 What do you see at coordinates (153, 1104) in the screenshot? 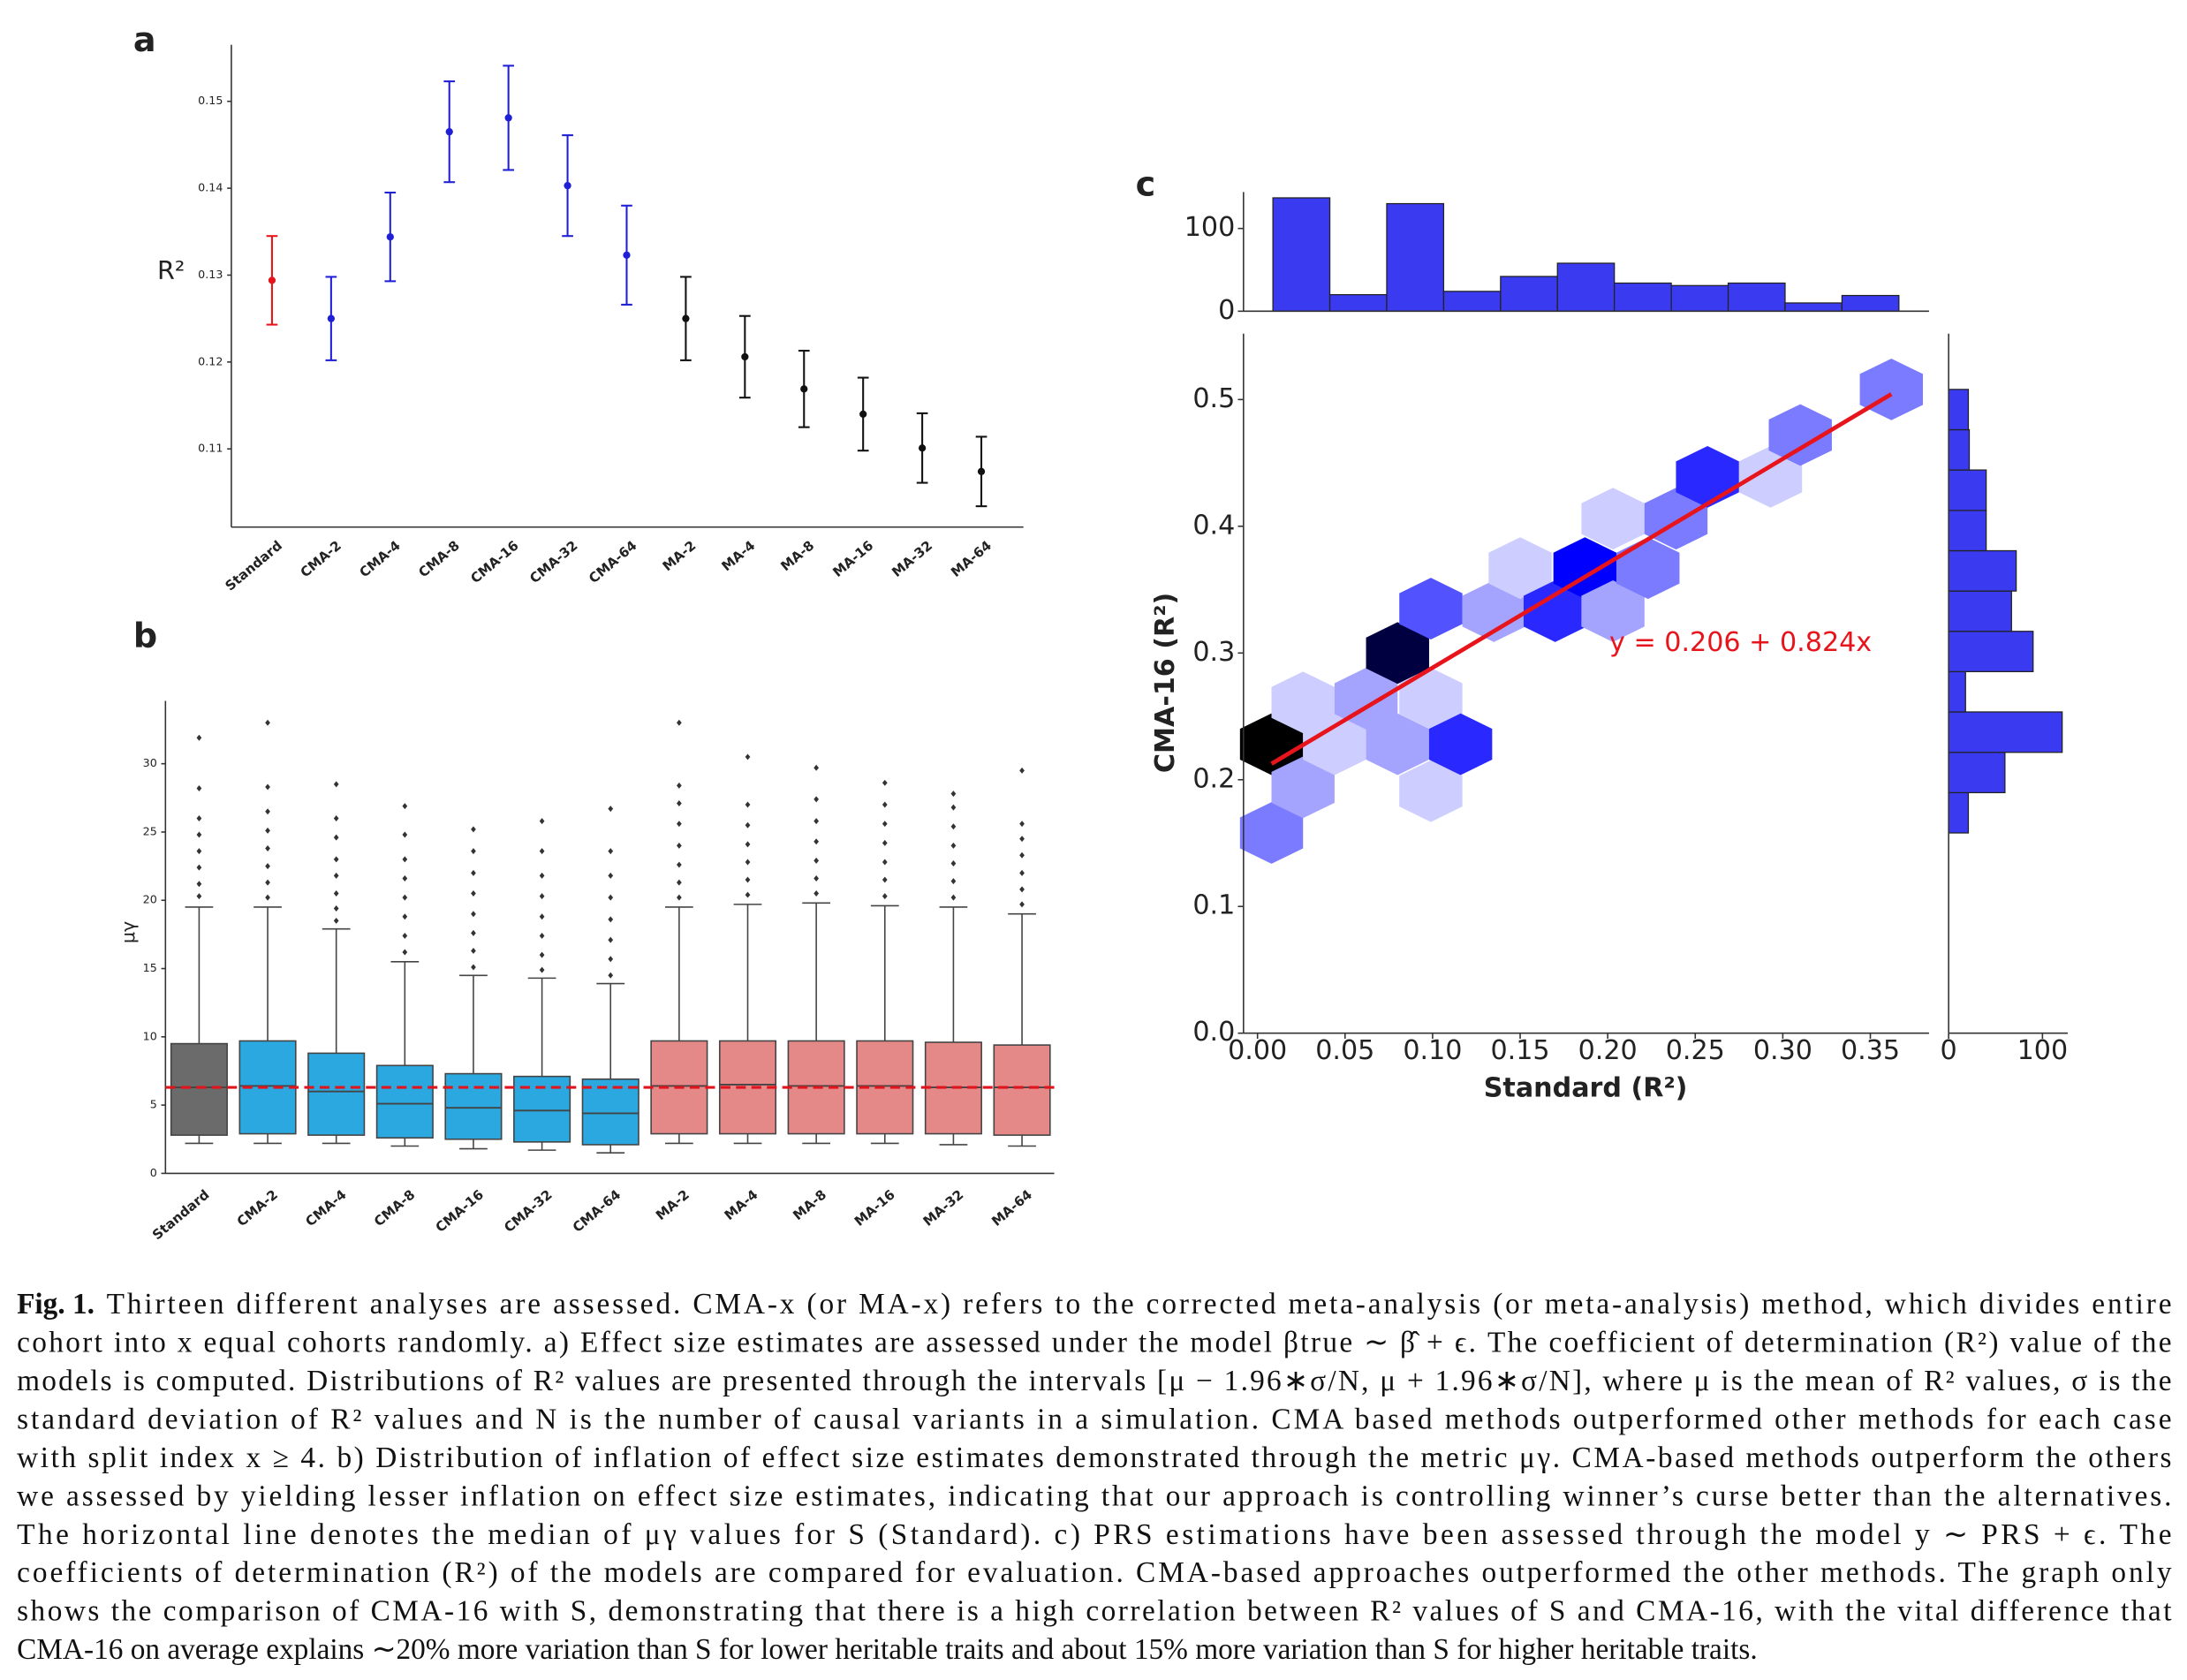
I see `y-tick-label: 5` at bounding box center [153, 1104].